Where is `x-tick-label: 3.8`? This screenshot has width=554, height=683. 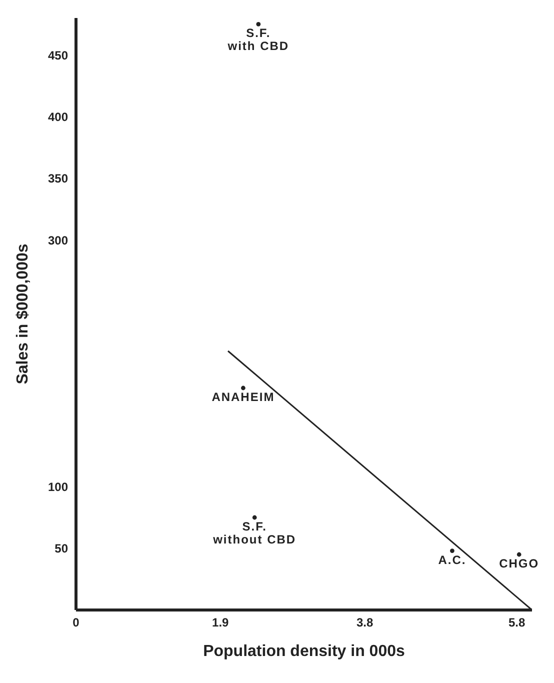 x-tick-label: 3.8 is located at coordinates (365, 623).